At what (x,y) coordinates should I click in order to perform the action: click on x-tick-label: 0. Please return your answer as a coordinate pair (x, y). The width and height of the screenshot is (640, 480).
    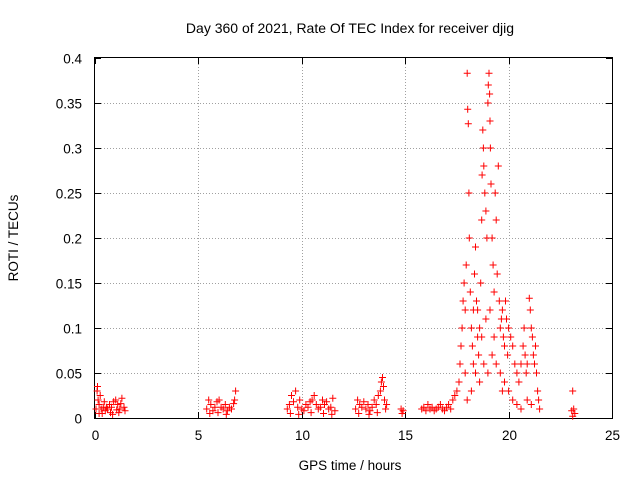
    Looking at the image, I should click on (96, 435).